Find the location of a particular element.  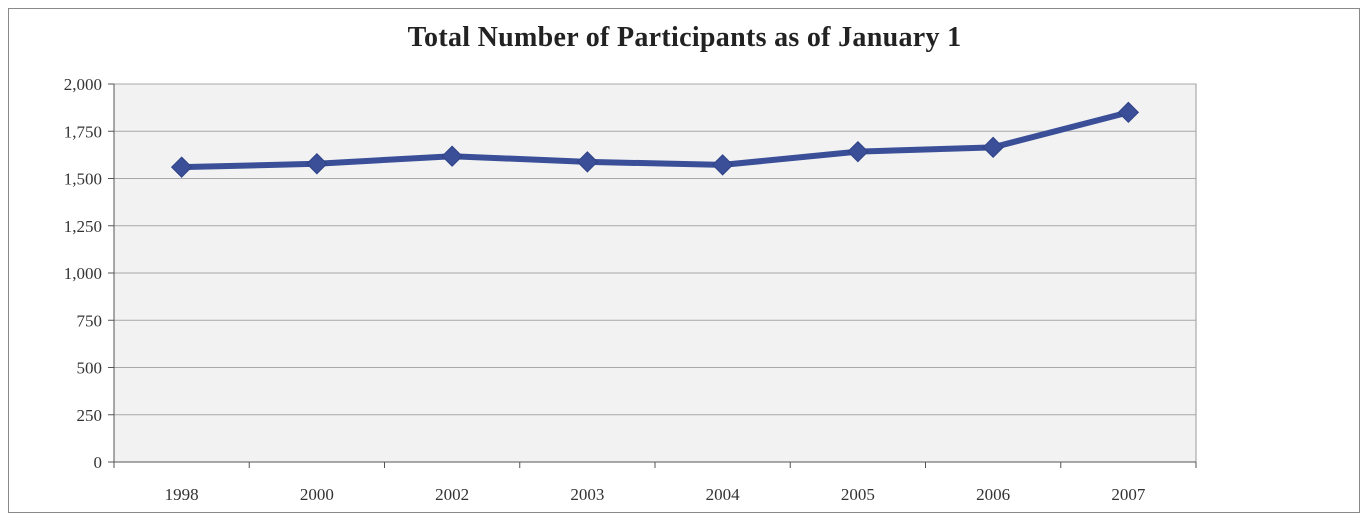

series-line is located at coordinates (655, 140).